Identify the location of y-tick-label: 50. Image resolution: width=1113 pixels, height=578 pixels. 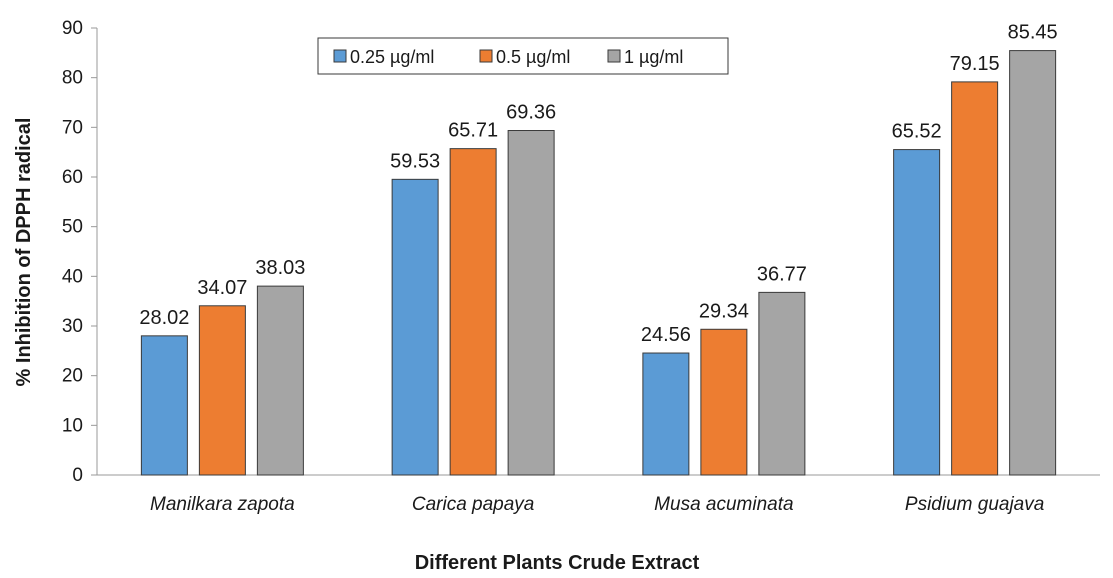
(72, 227).